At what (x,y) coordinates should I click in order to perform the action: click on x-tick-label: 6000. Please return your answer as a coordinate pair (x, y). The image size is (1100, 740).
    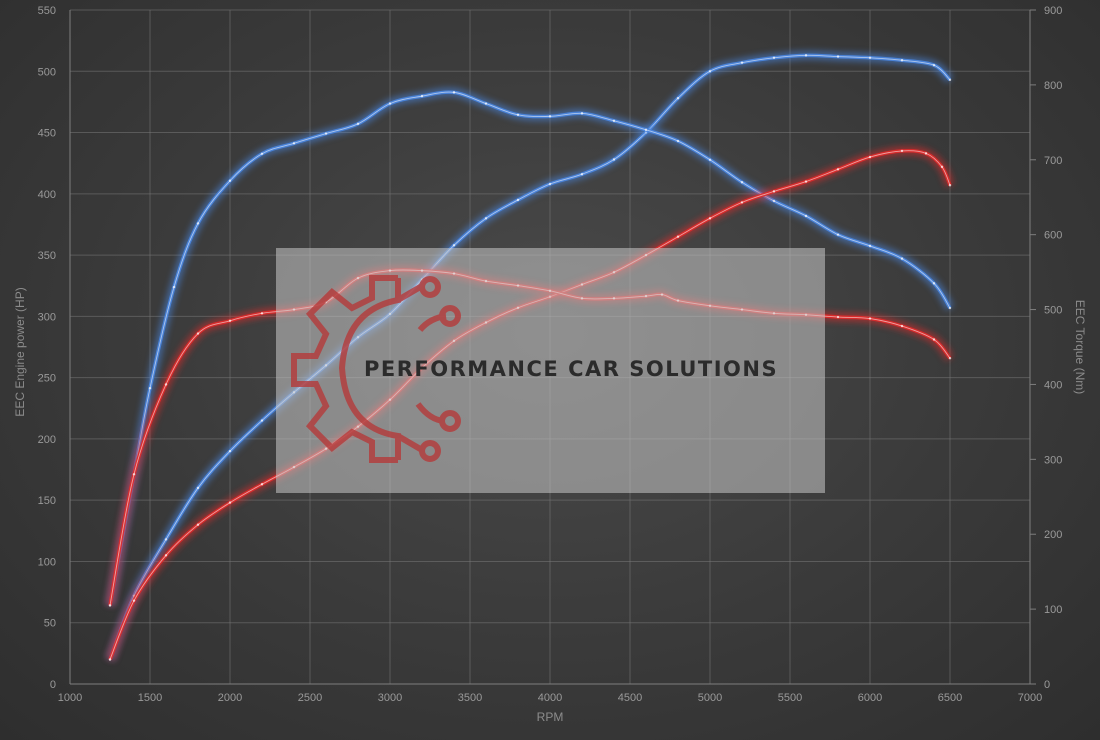
    Looking at the image, I should click on (870, 698).